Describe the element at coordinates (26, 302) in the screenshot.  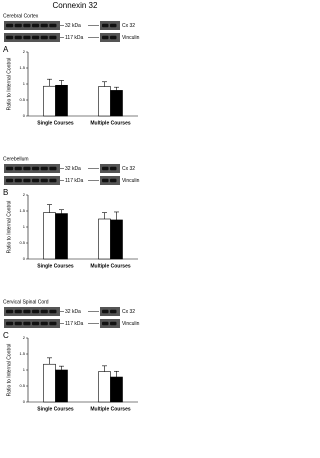
I see `panel-title: Cervical Spinal Cord` at that location.